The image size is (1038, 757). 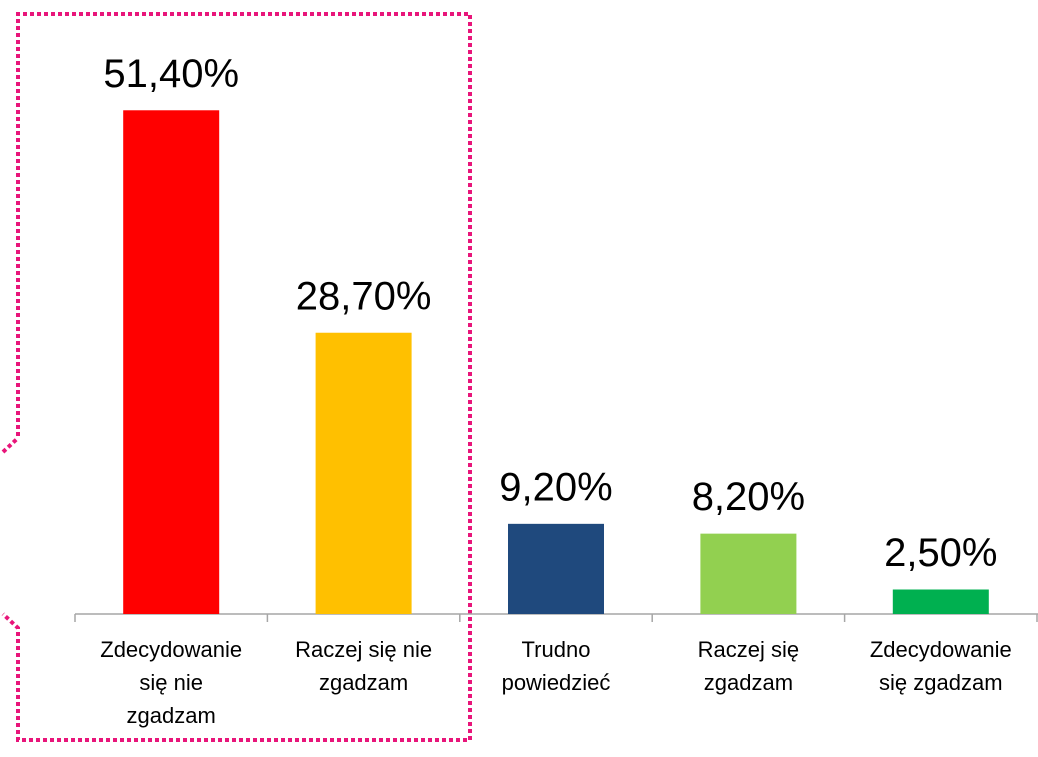 I want to click on x-tick-label: Raczej się nie, so click(x=363, y=649).